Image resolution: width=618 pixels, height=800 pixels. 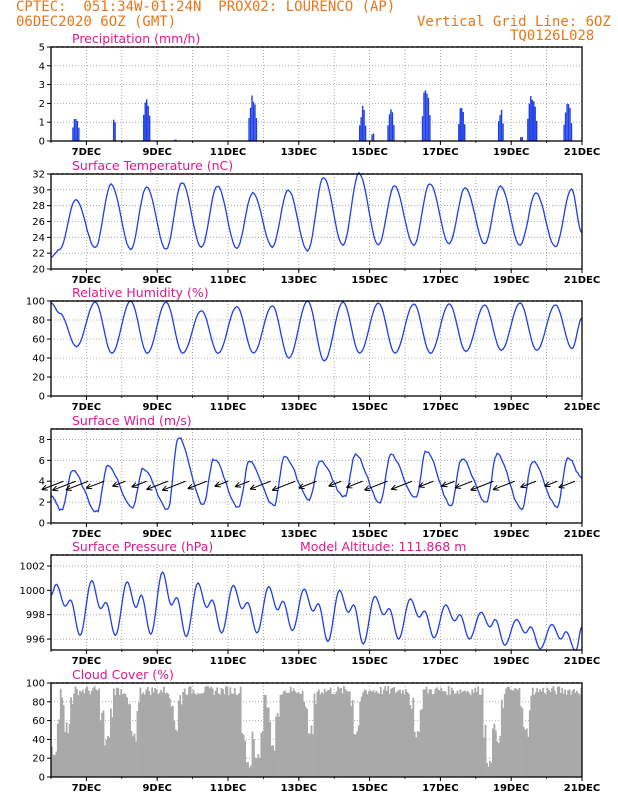 What do you see at coordinates (156, 534) in the screenshot?
I see `x-tick-label: 9DEC` at bounding box center [156, 534].